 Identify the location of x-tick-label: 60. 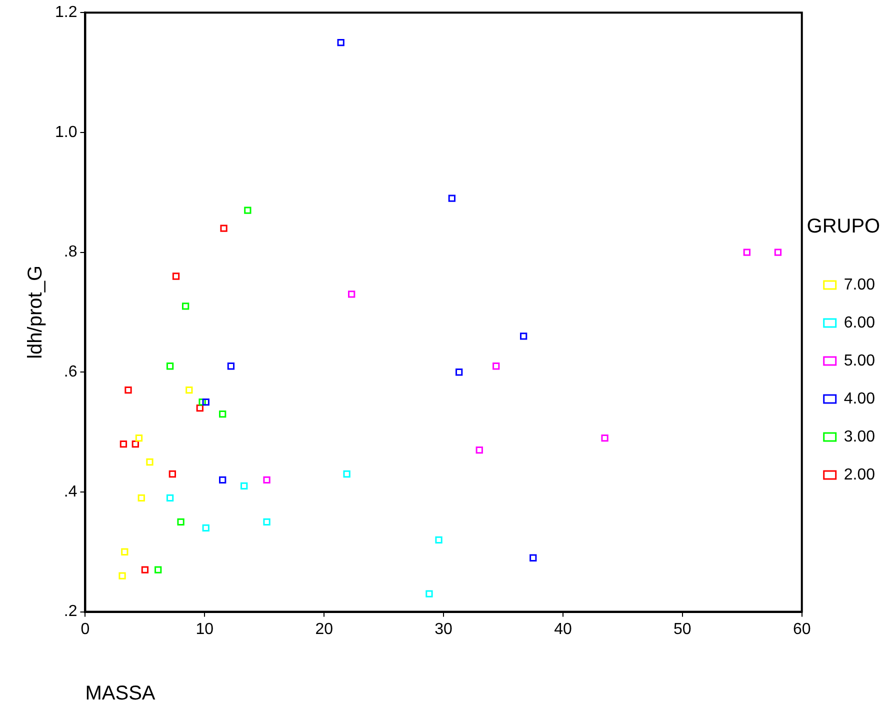
(801, 629).